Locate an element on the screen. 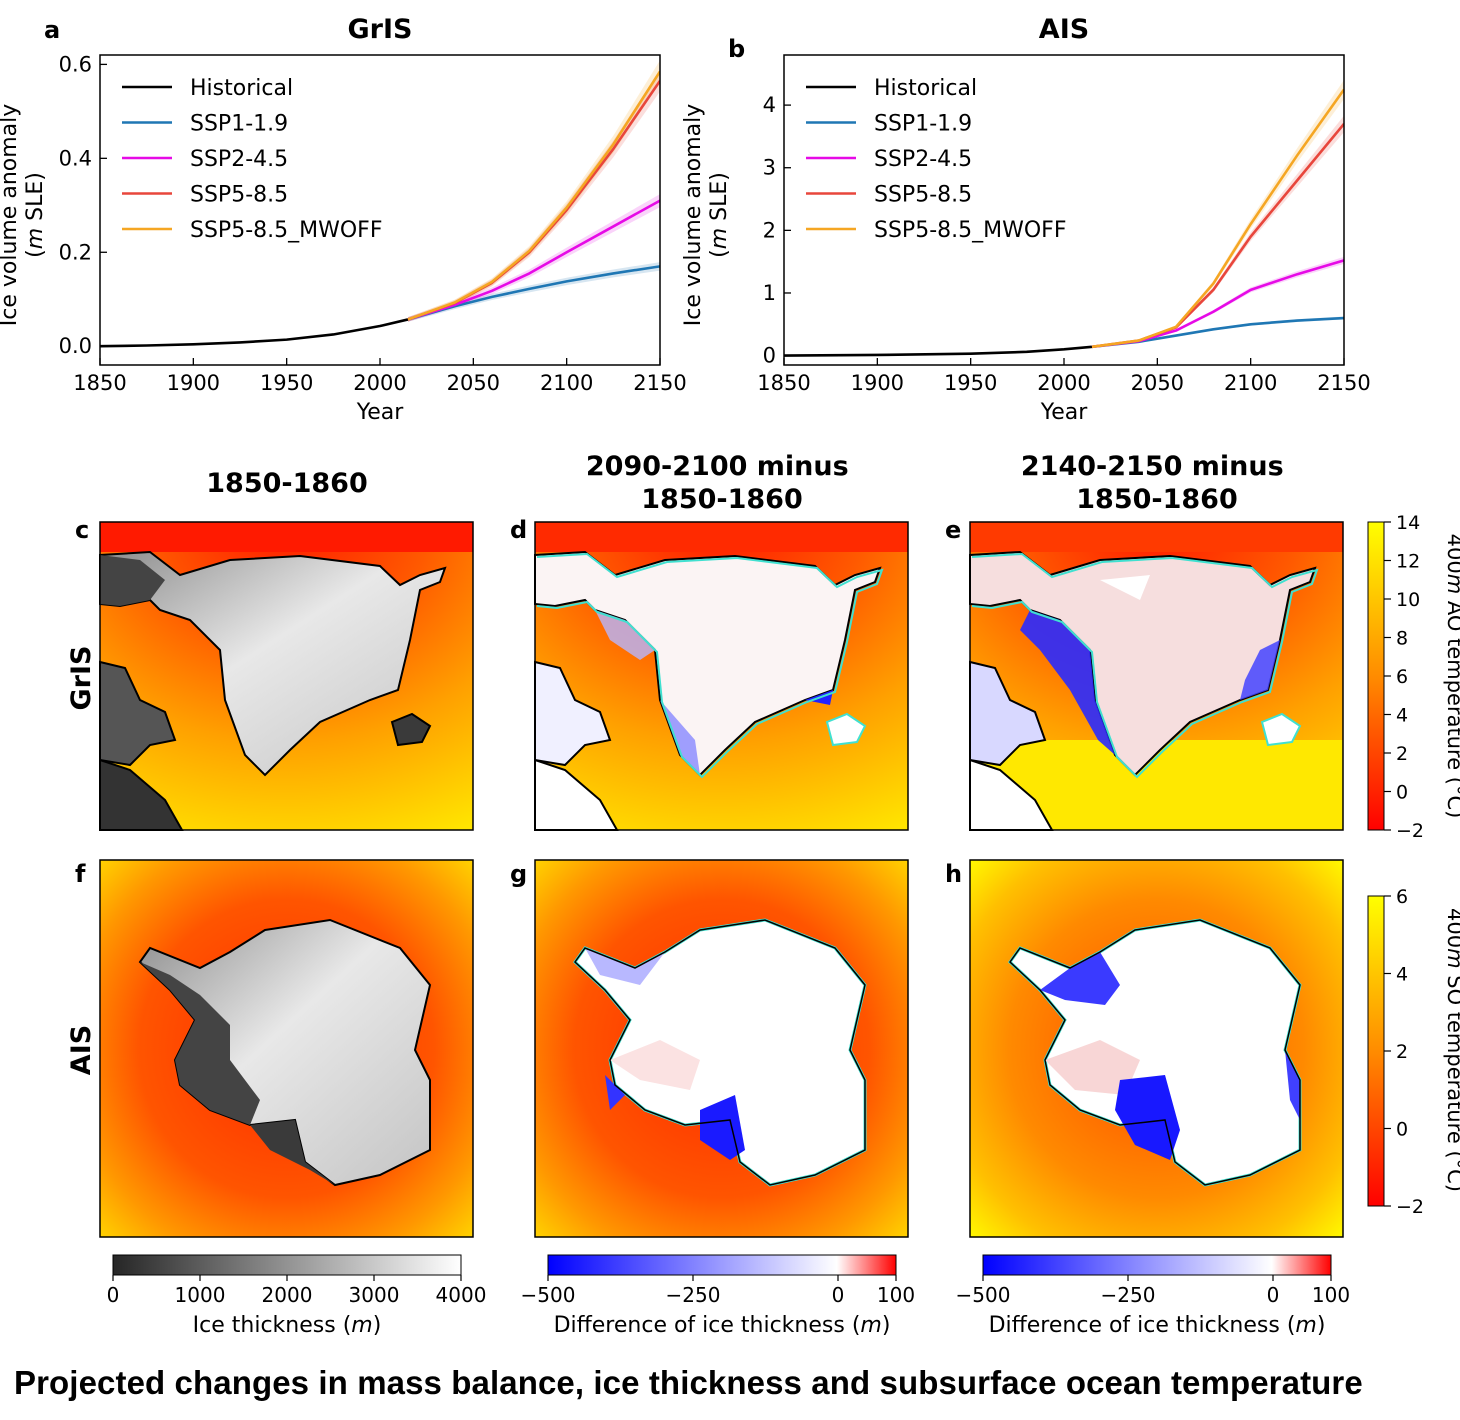 The image size is (1460, 1420). colorbar-tick-label: −500 is located at coordinates (983, 1295).